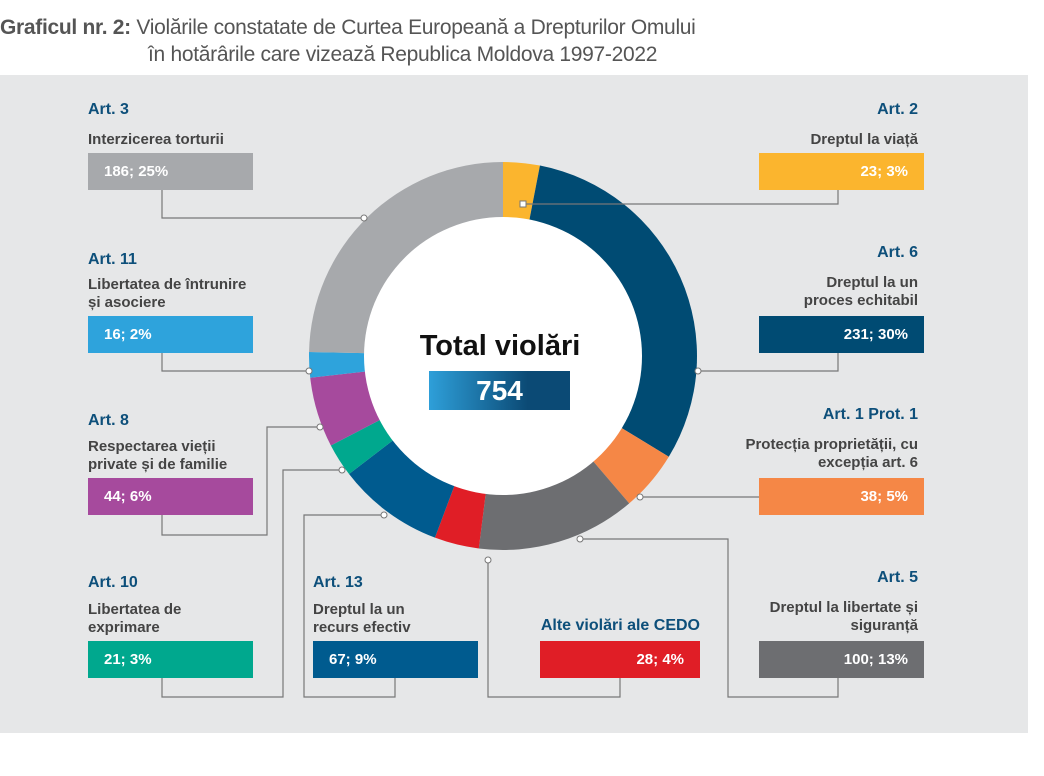 This screenshot has height=776, width=1044. I want to click on art8-title: Art. 8, so click(108, 420).